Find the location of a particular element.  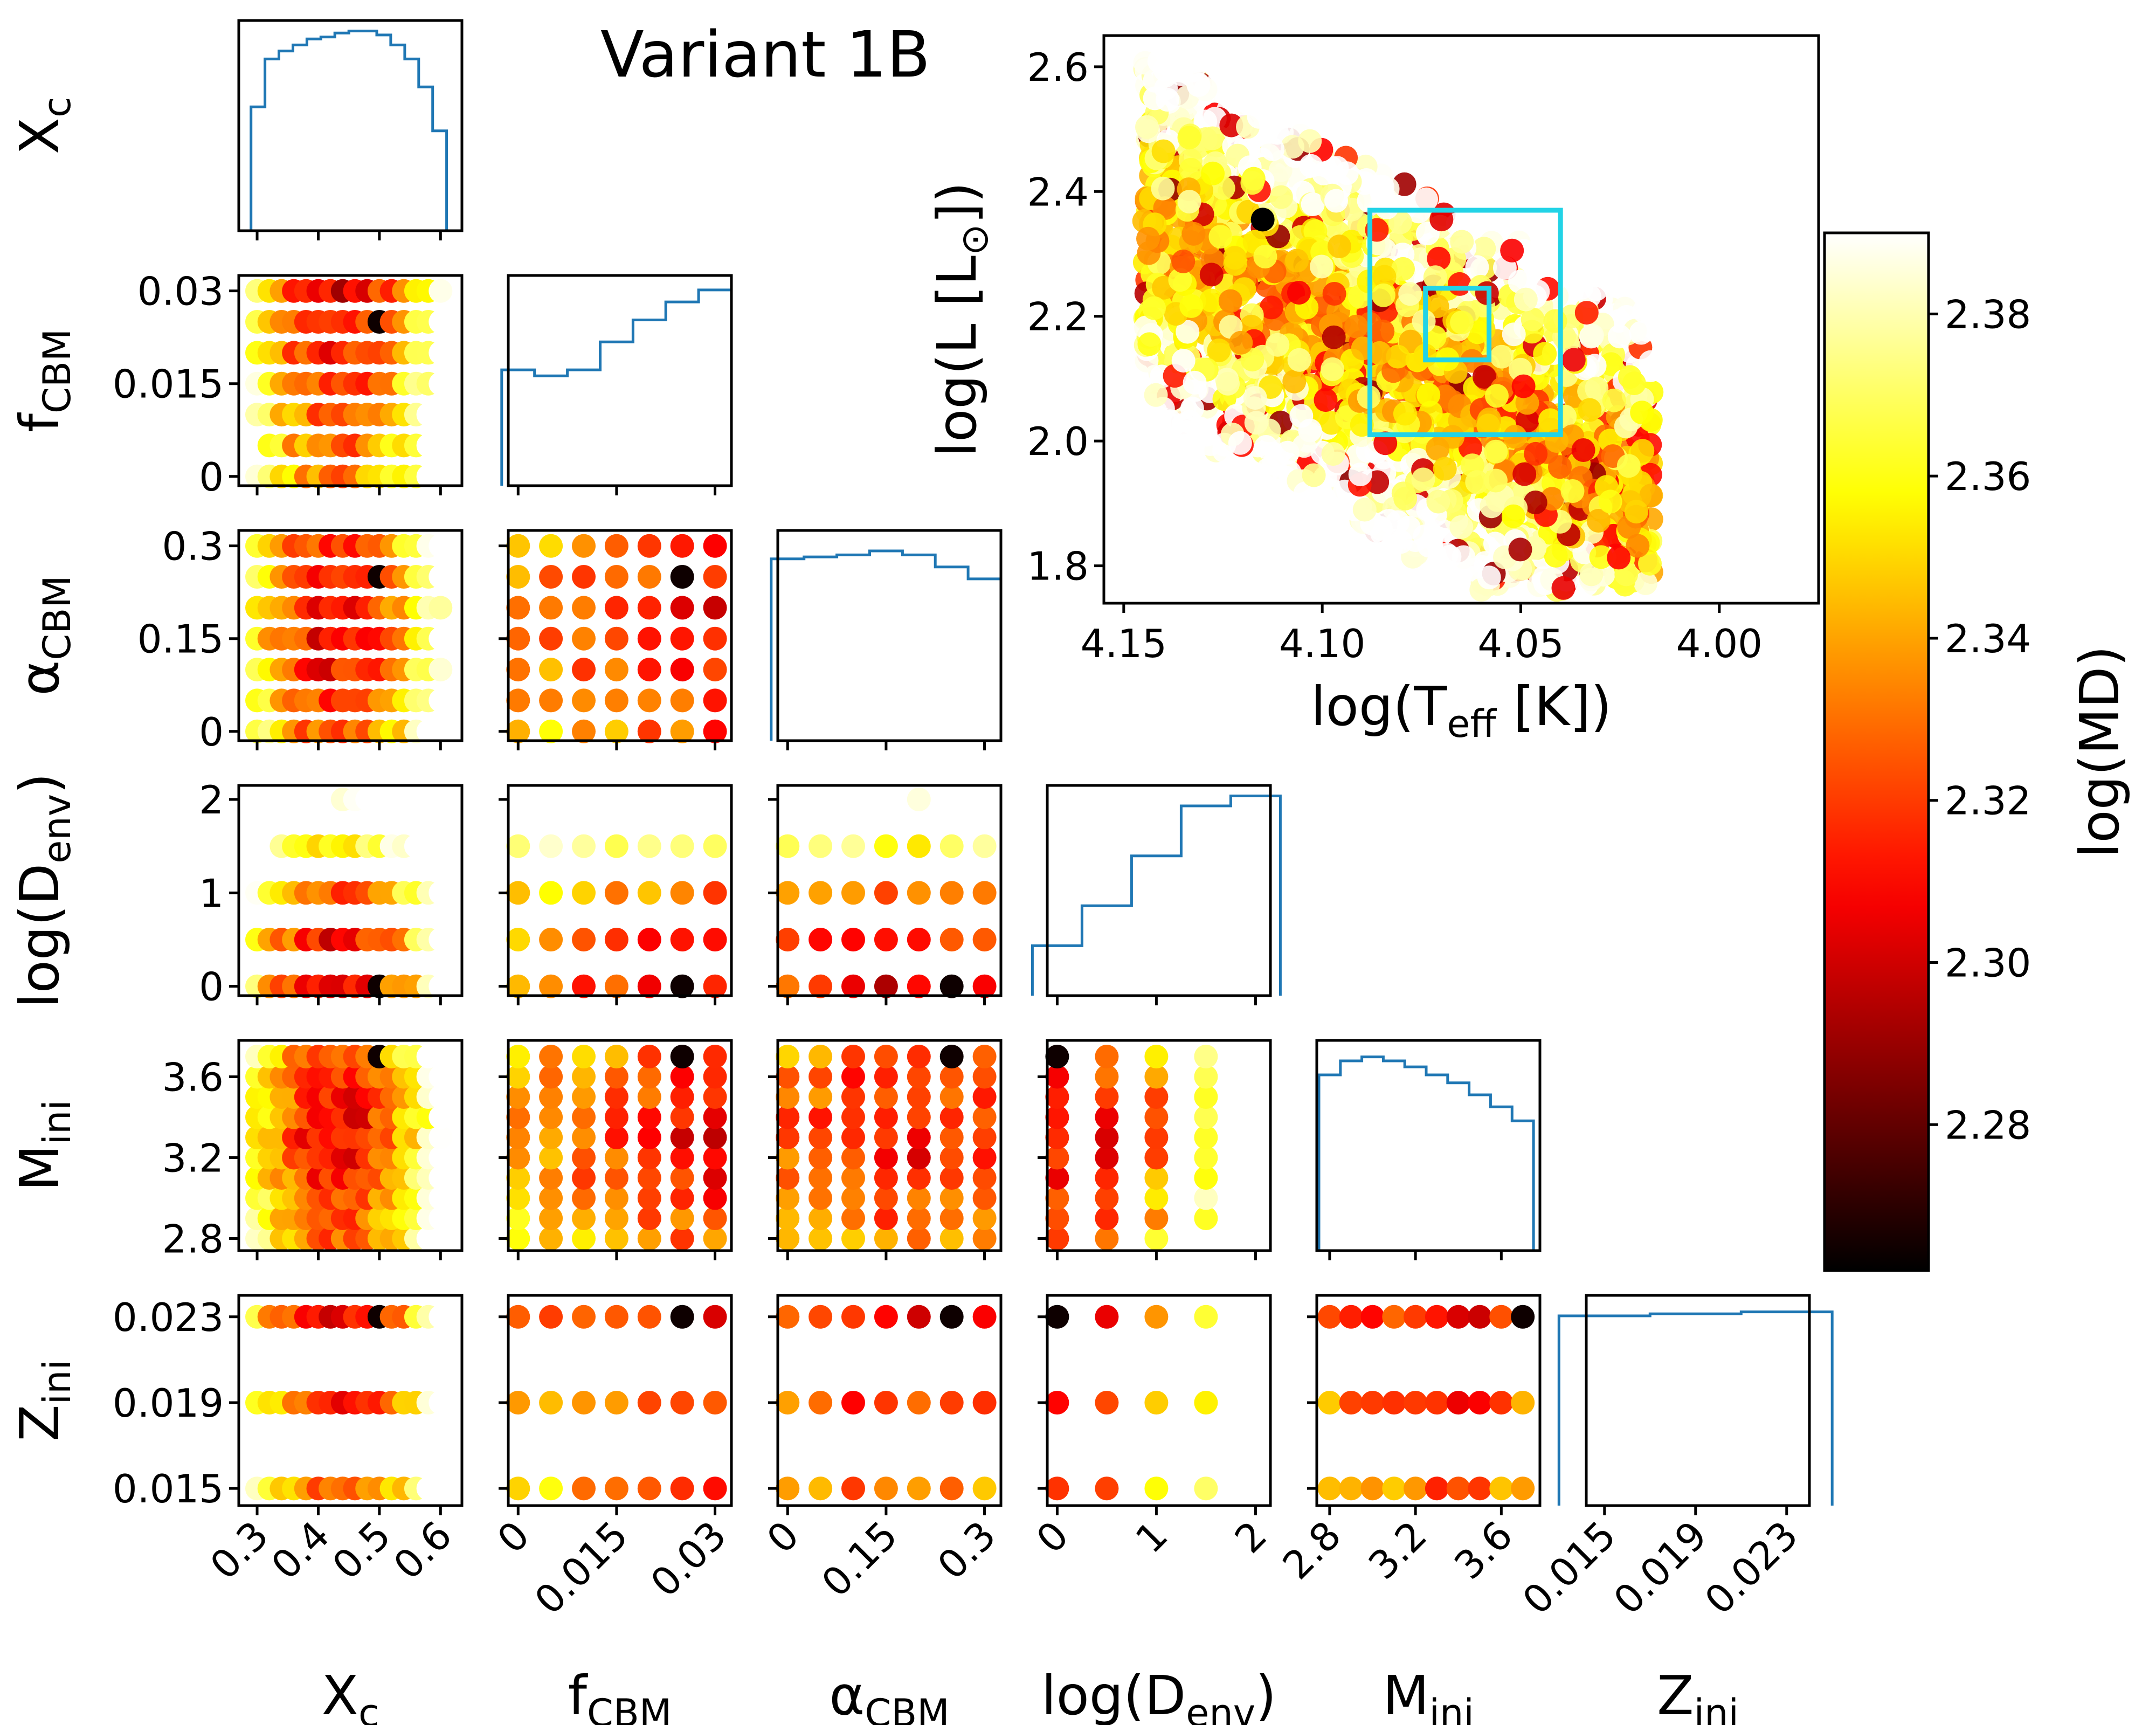

x-axis-label-acbm: αCBM is located at coordinates (889, 1694).